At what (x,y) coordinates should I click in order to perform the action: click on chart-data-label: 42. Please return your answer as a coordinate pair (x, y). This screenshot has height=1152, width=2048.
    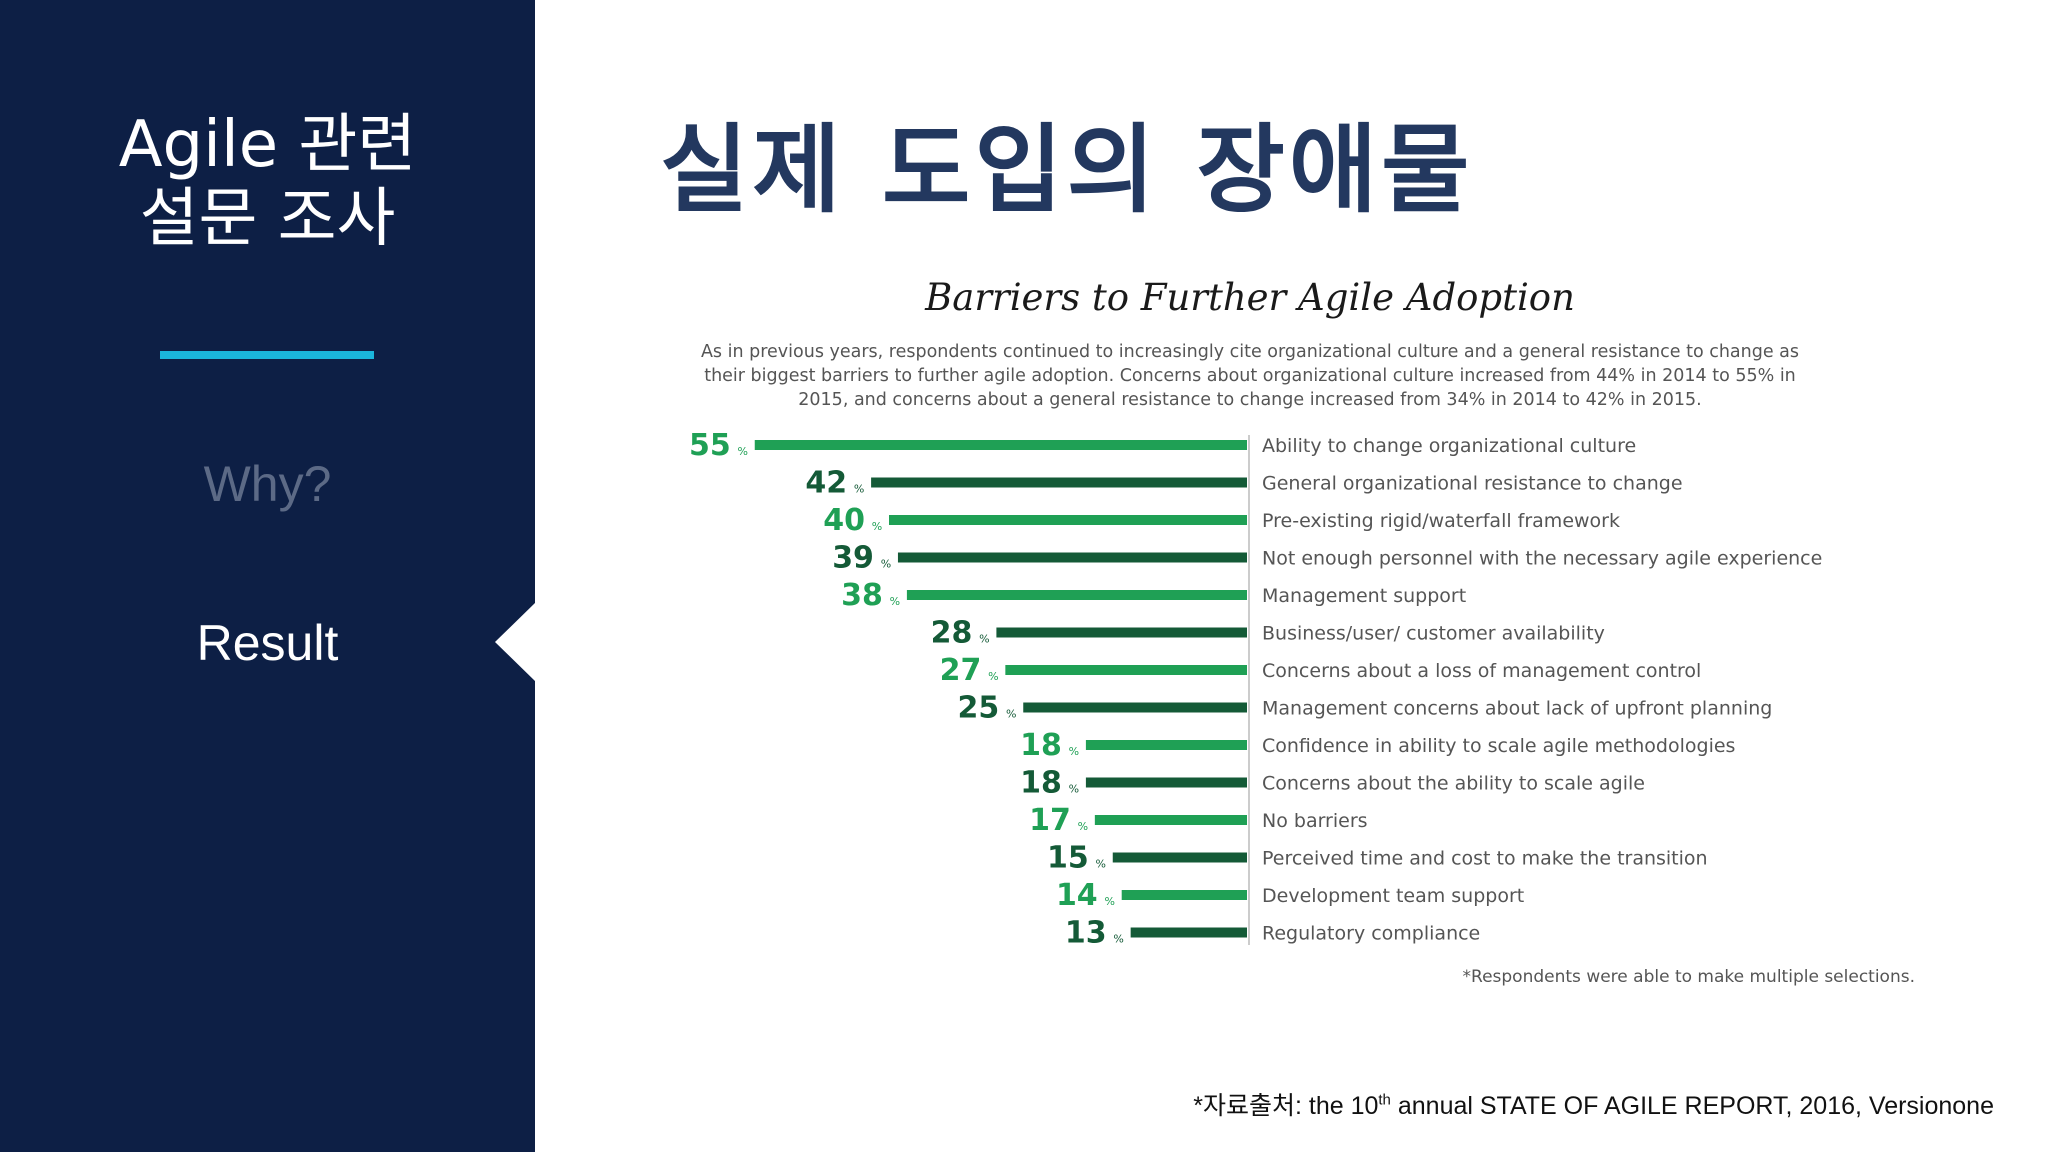
    Looking at the image, I should click on (826, 483).